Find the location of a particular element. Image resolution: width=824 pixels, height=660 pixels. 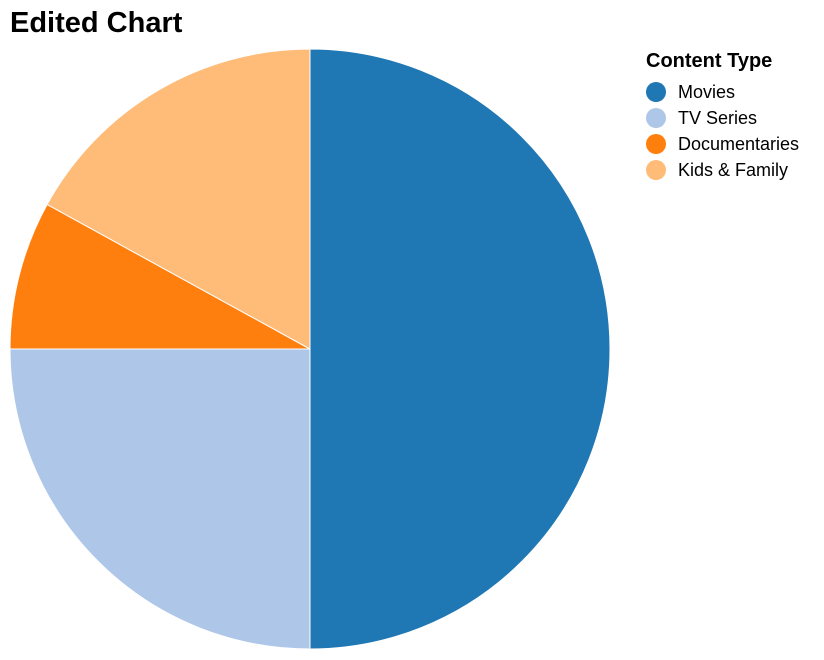

legend-label: Kids & Family is located at coordinates (733, 169).